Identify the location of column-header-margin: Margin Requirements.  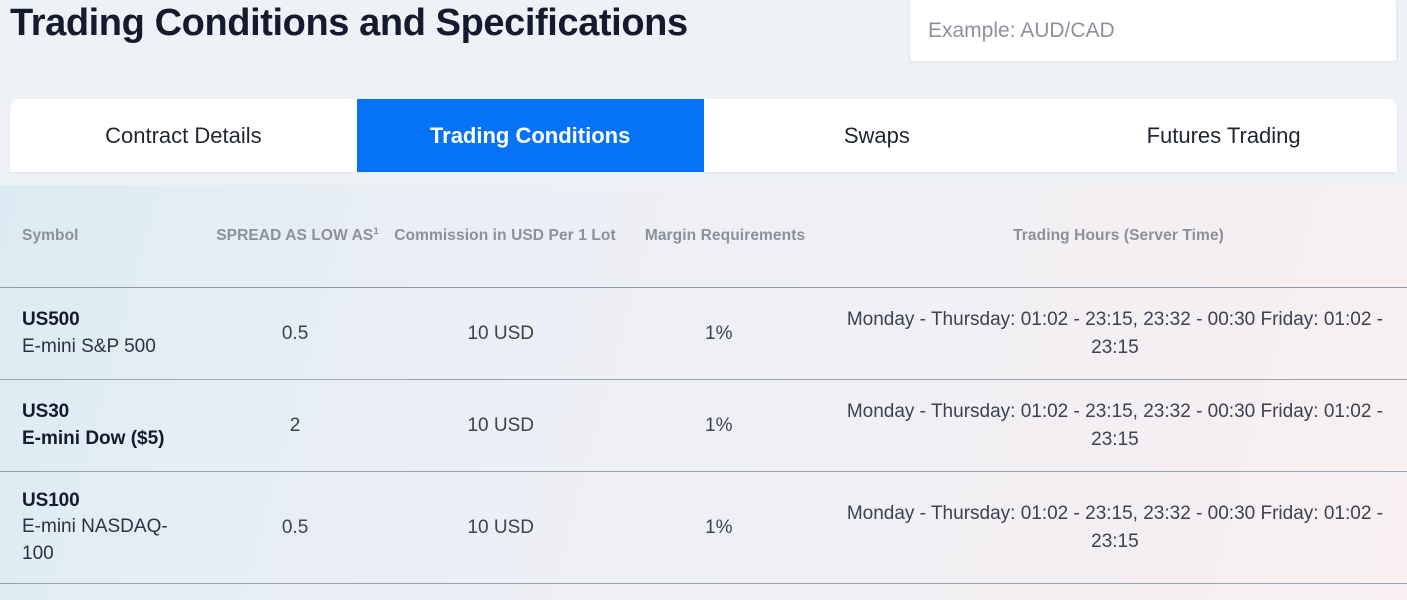
(725, 236).